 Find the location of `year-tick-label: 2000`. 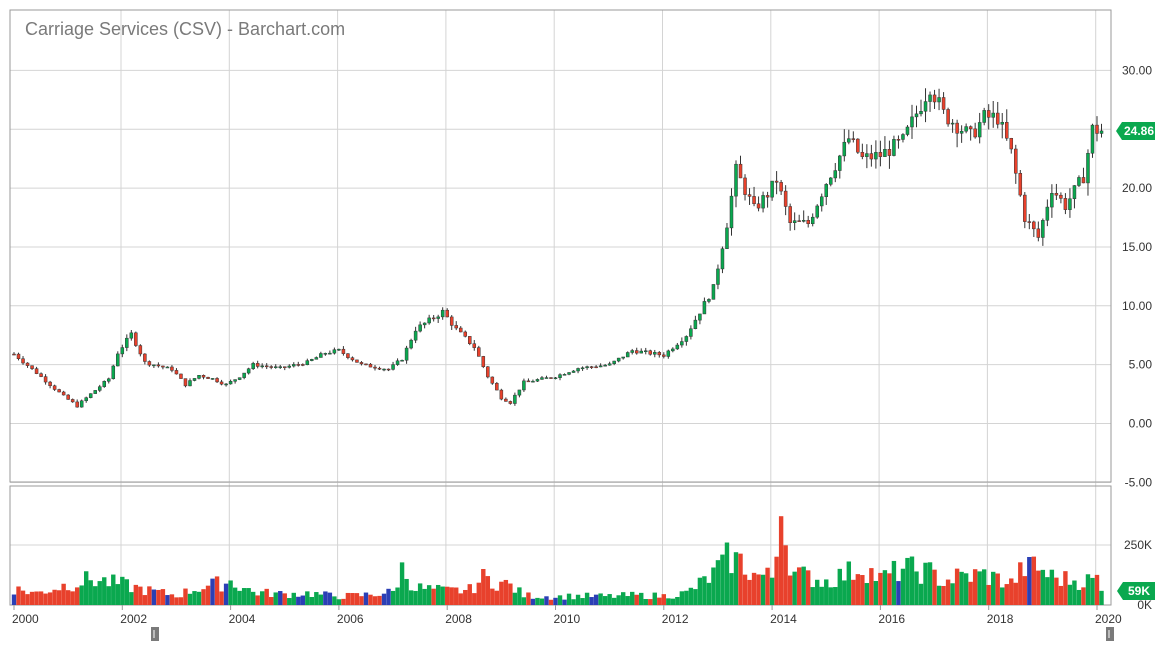

year-tick-label: 2000 is located at coordinates (25, 619).